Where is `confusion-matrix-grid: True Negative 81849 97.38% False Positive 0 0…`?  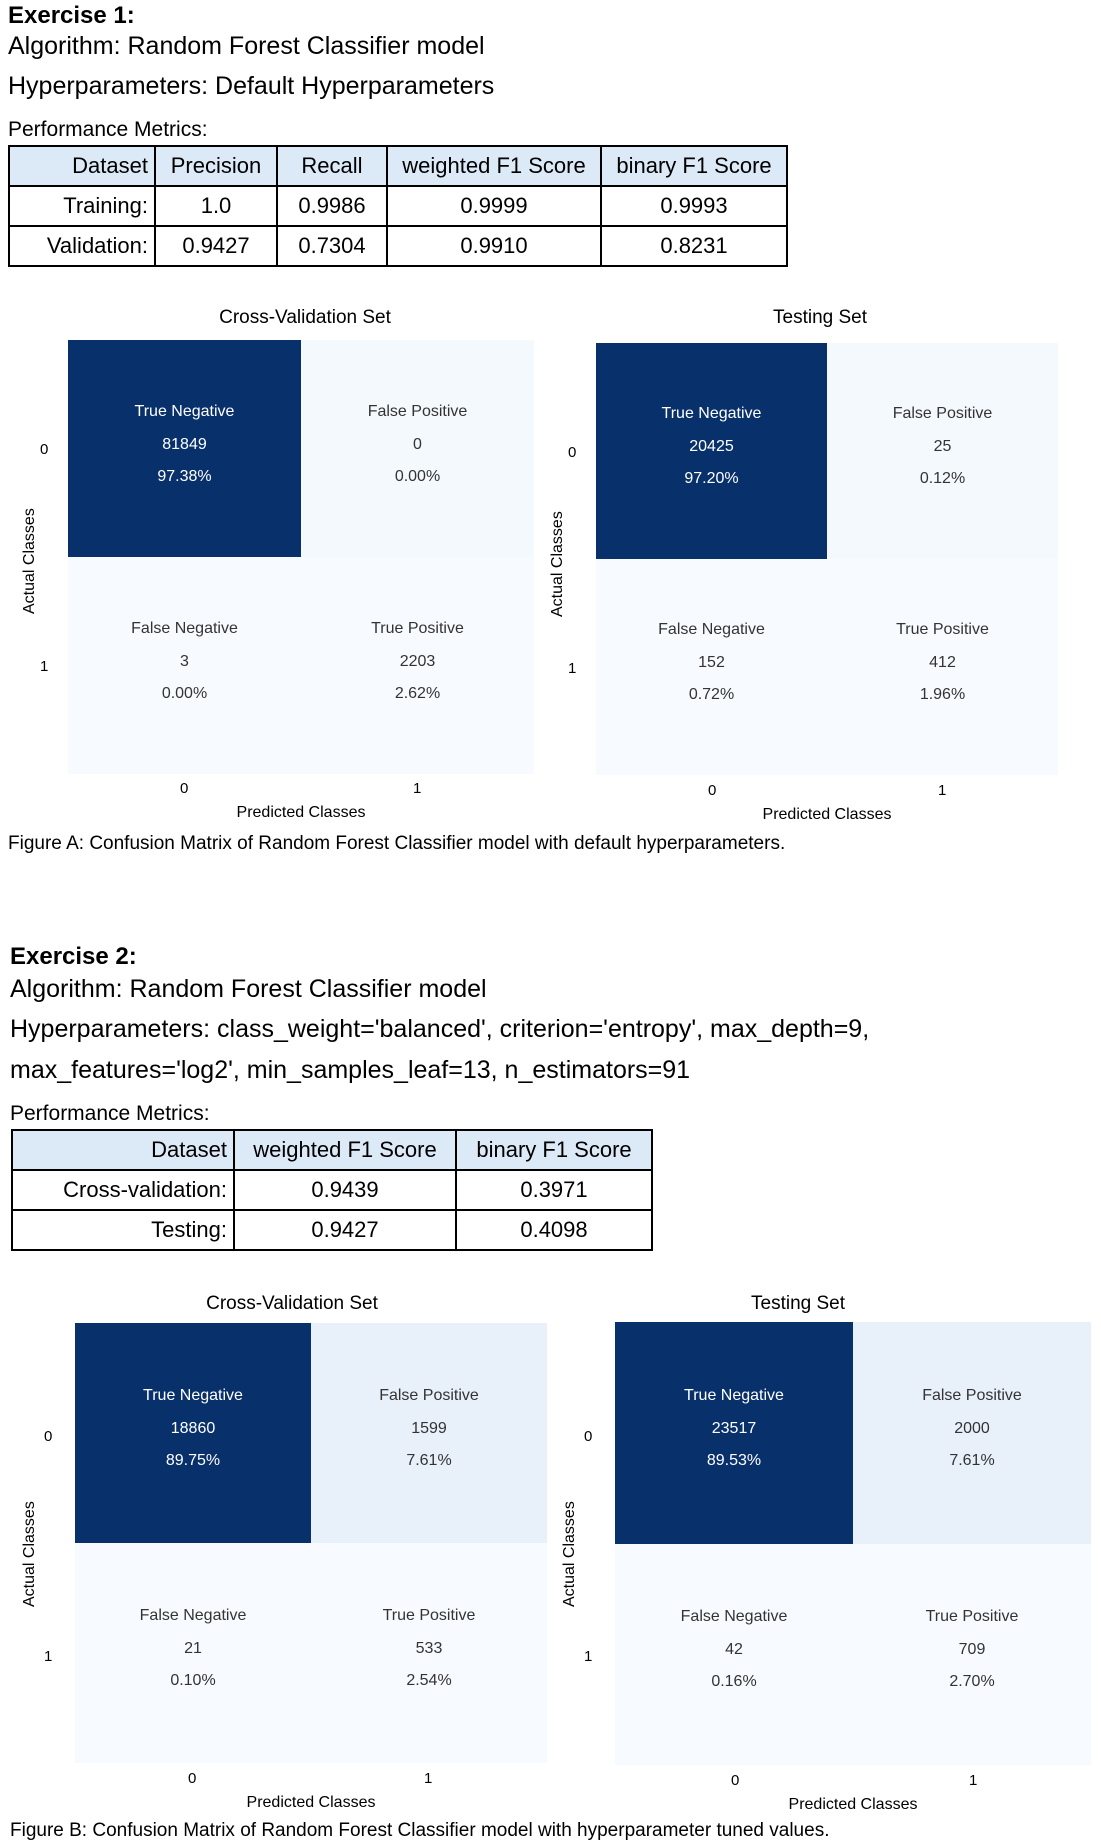
confusion-matrix-grid: True Negative 81849 97.38% False Positive 0 0… is located at coordinates (301, 557).